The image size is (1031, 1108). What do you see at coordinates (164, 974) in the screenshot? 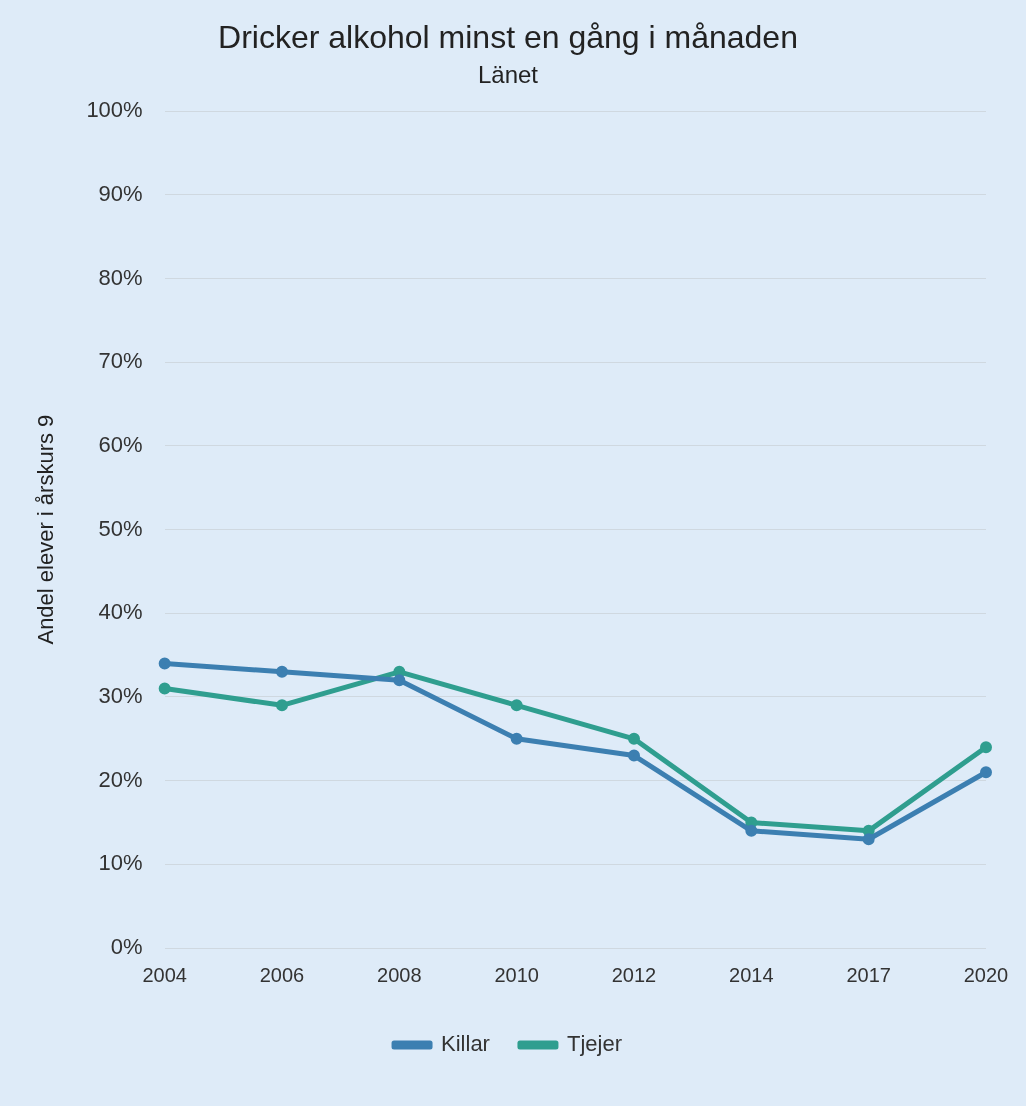
I see `x-tick-label: 2004` at bounding box center [164, 974].